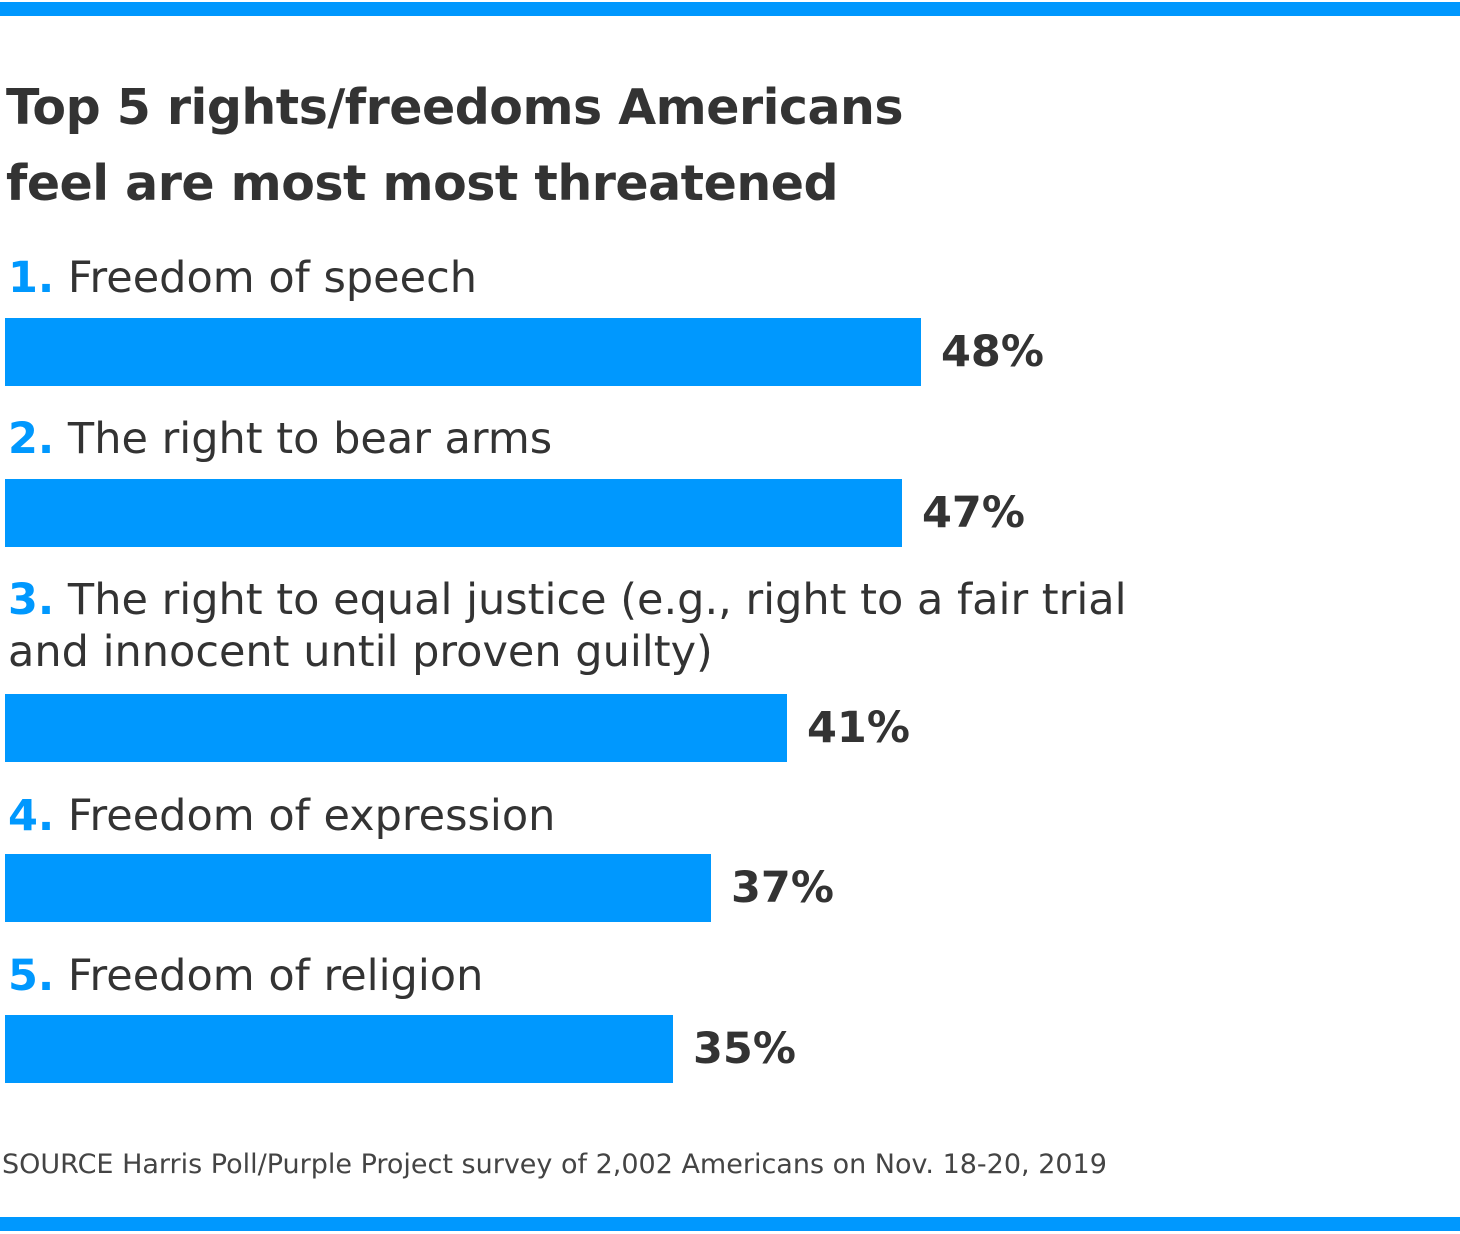  Describe the element at coordinates (31, 600) in the screenshot. I see `rank-number: 3.` at that location.